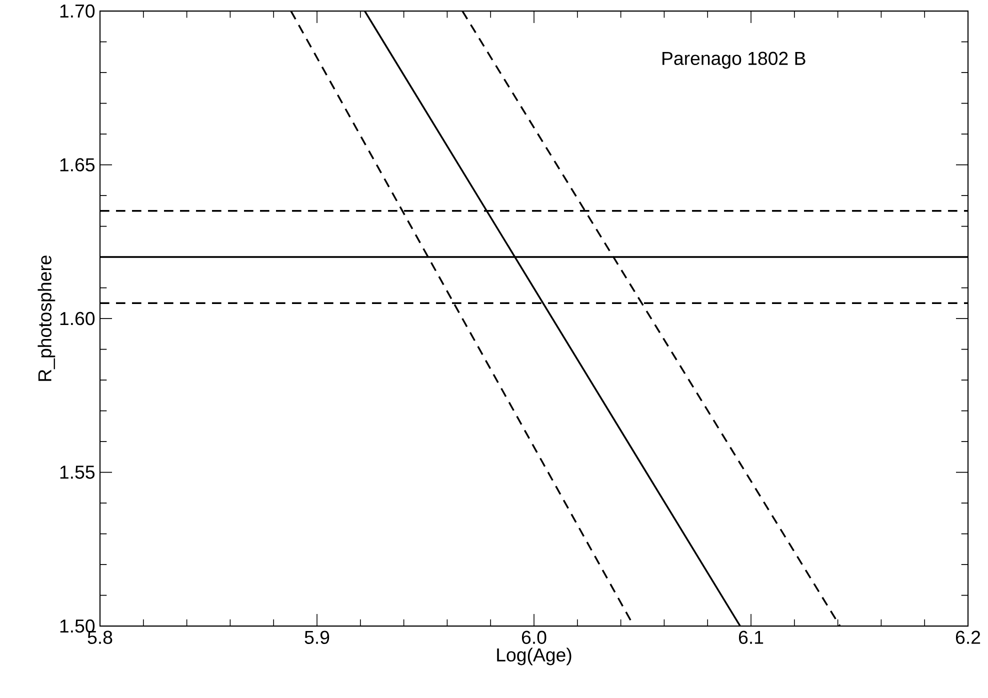  Describe the element at coordinates (317, 637) in the screenshot. I see `x-tick-label: 5.9` at that location.